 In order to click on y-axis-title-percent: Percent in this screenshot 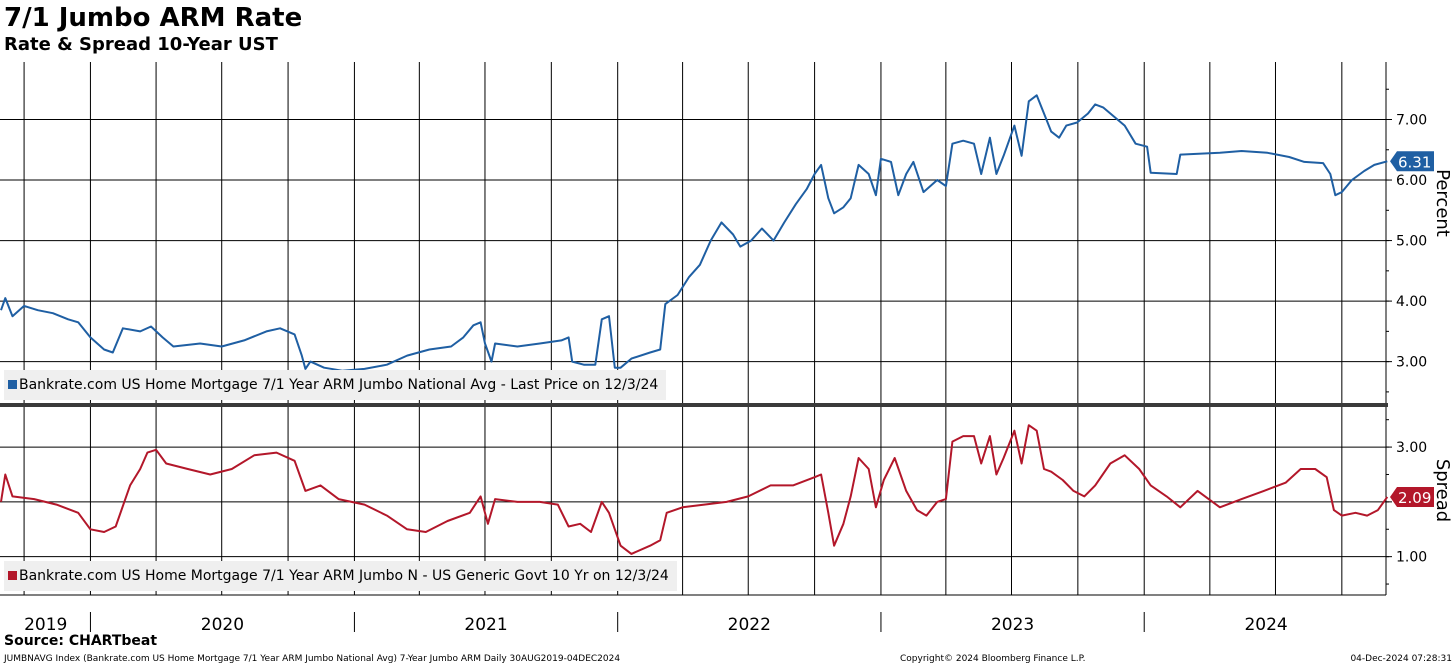, I will do `click(1442, 203)`.